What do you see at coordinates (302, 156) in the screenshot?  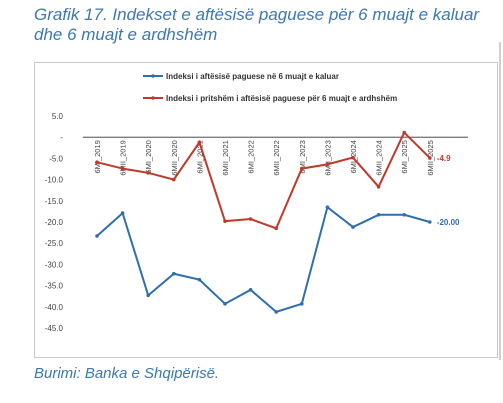 I see `x-tick-label: 6MI_2023` at bounding box center [302, 156].